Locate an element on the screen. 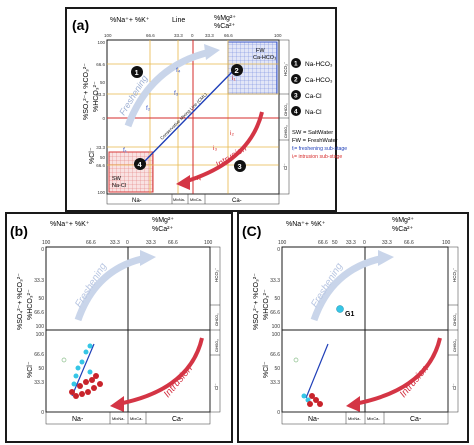 Image resolution: width=474 pixels, height=445 pixels. panel-b-top-ticks: 100 66.6 33.3 0 33.3 66.6 100 is located at coordinates (127, 243).